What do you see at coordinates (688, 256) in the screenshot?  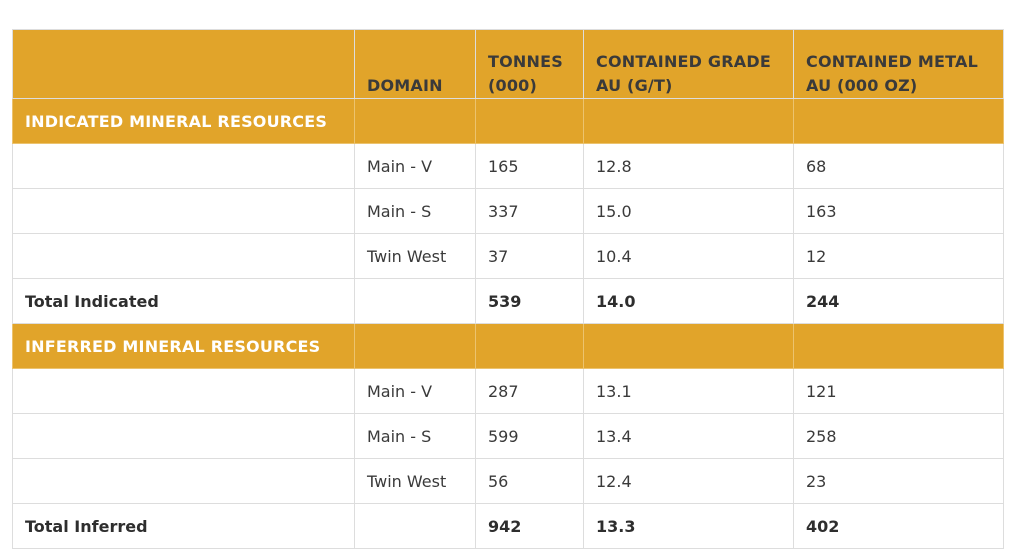 I see `grade-cell: 10.4` at bounding box center [688, 256].